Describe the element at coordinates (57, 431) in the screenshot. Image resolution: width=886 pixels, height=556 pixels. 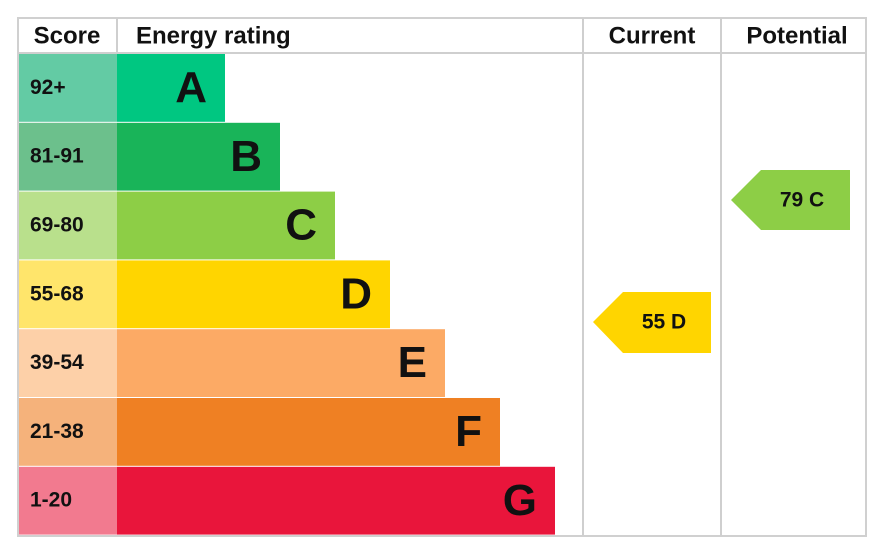
I see `score-label: 21-38` at that location.